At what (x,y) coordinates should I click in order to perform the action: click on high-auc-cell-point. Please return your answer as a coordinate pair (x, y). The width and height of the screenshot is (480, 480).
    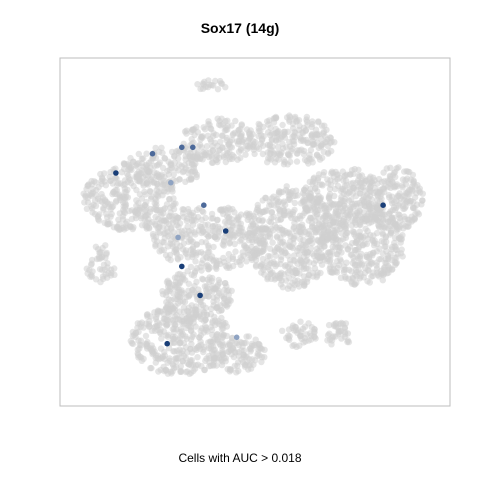
    Looking at the image, I should click on (167, 343).